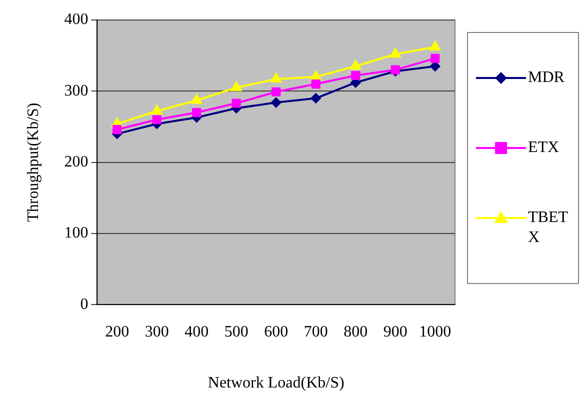  What do you see at coordinates (76, 233) in the screenshot?
I see `y-tick-label: 100` at bounding box center [76, 233].